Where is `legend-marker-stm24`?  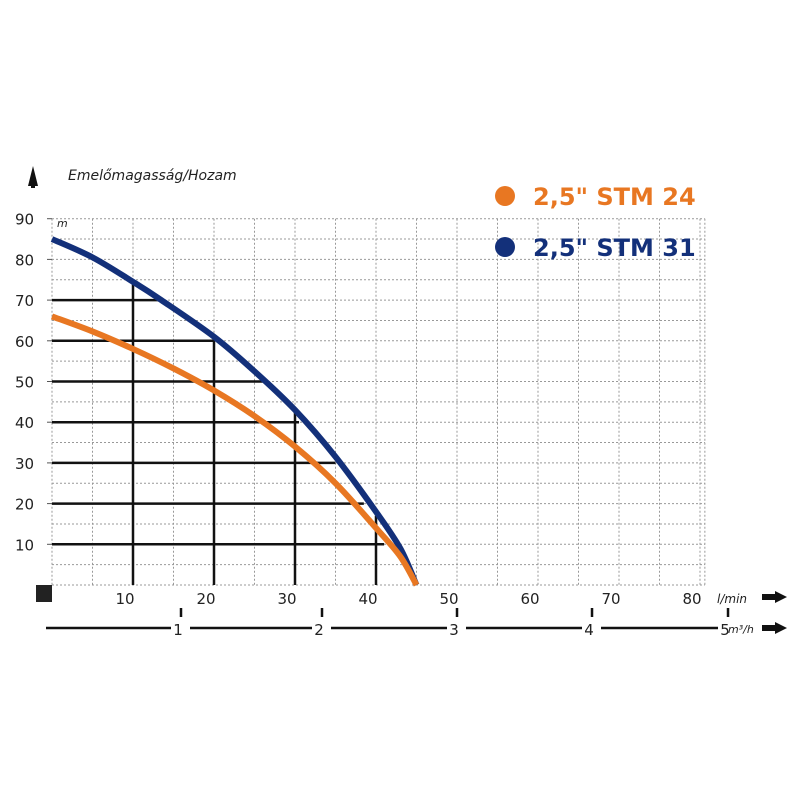 legend-marker-stm24 is located at coordinates (505, 196).